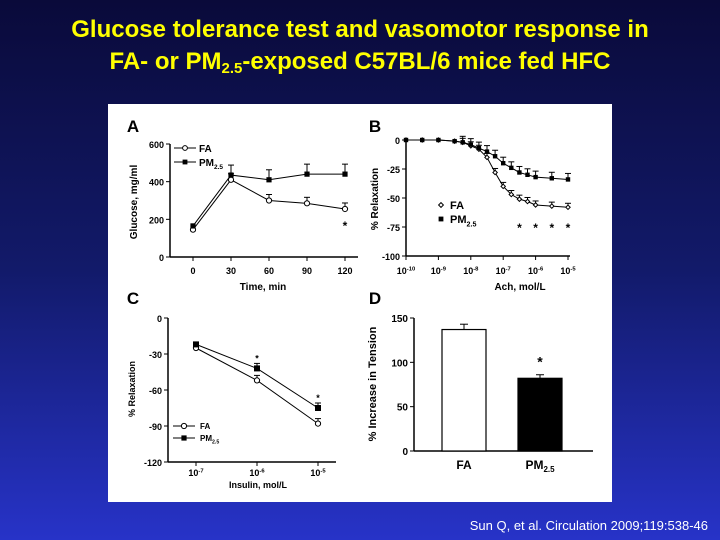 The width and height of the screenshot is (720, 540). Describe the element at coordinates (132, 389) in the screenshot. I see `panel-c-ylabel: % Relaxation` at that location.